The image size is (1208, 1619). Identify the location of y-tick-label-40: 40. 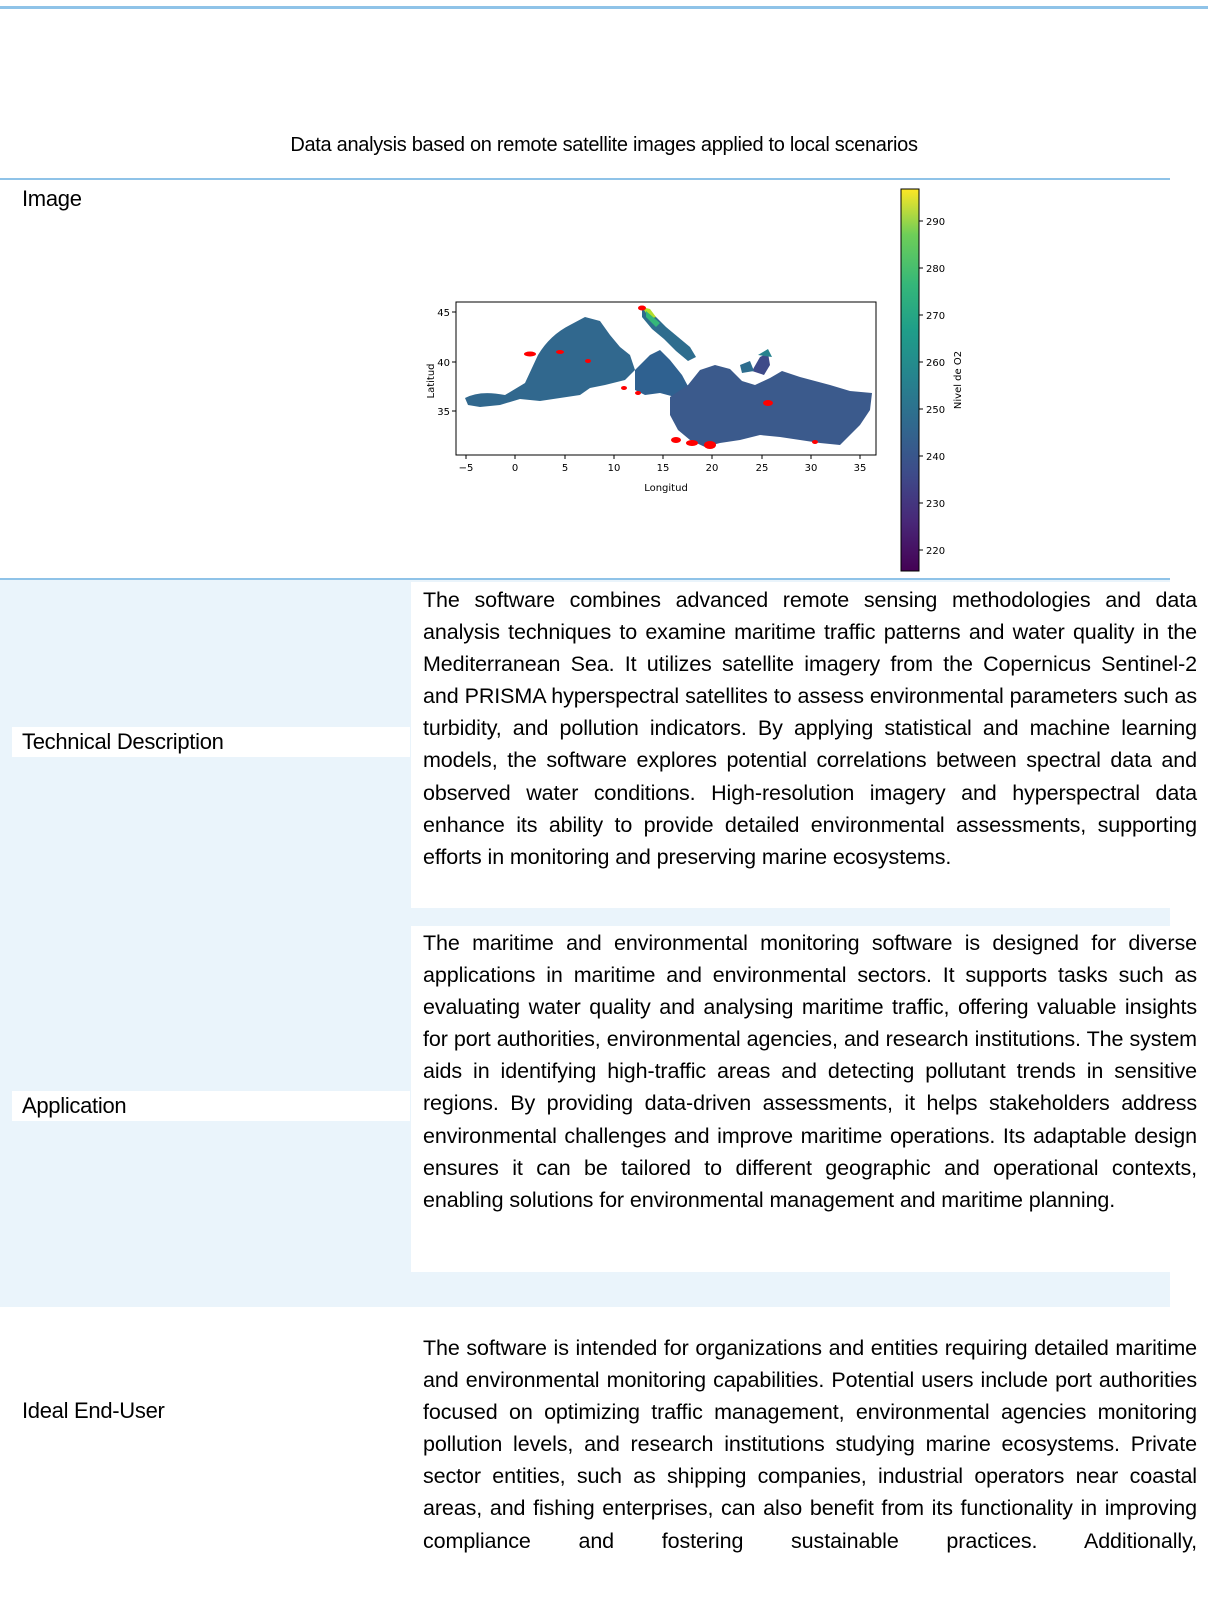
(443, 363).